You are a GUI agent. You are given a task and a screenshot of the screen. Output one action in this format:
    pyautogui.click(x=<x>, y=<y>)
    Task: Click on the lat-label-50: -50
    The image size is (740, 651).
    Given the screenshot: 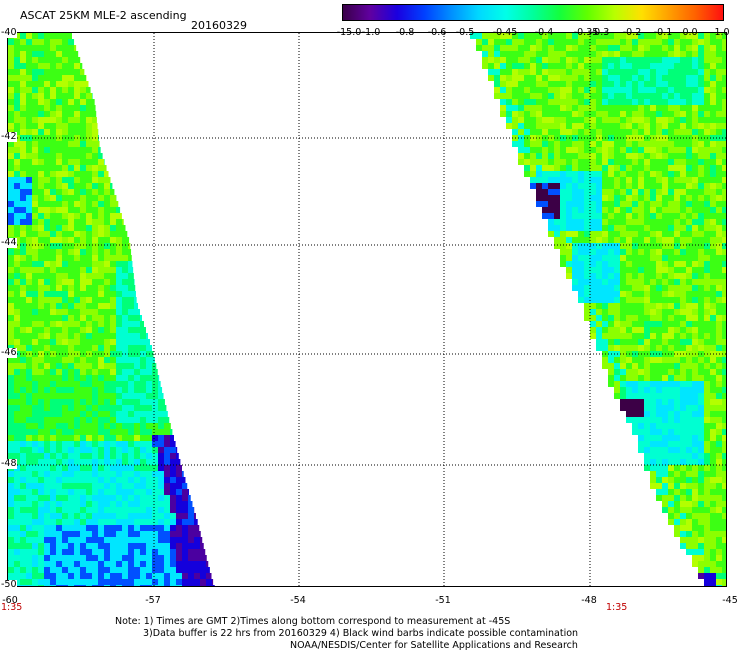 What is the action you would take?
    pyautogui.click(x=9, y=585)
    